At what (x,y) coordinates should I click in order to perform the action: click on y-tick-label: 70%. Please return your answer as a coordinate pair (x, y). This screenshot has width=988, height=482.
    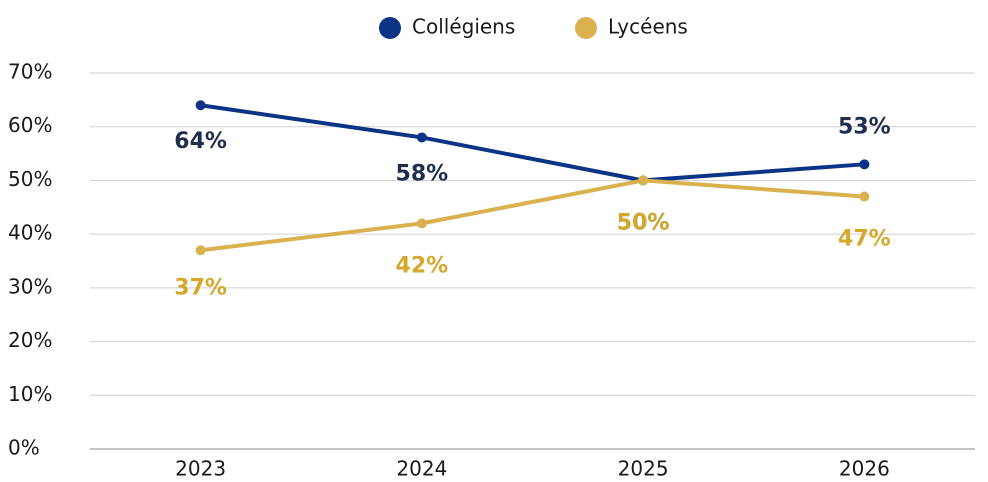
    Looking at the image, I should click on (30, 72).